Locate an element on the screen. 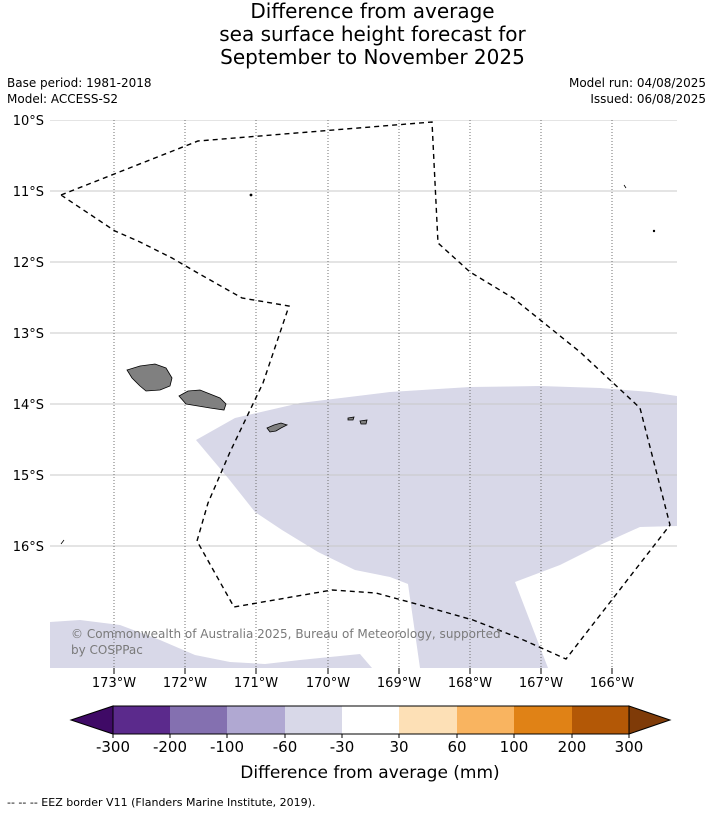 The height and width of the screenshot is (816, 713). lon-label: 169°W is located at coordinates (399, 683).